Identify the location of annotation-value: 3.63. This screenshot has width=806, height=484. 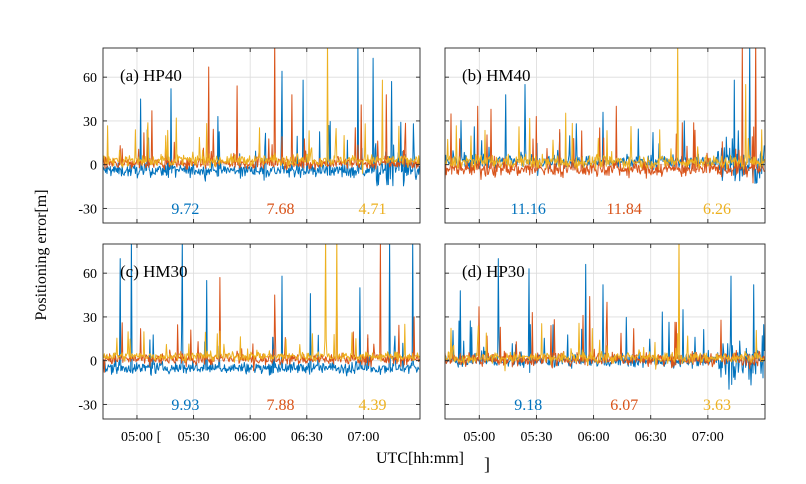
(717, 405).